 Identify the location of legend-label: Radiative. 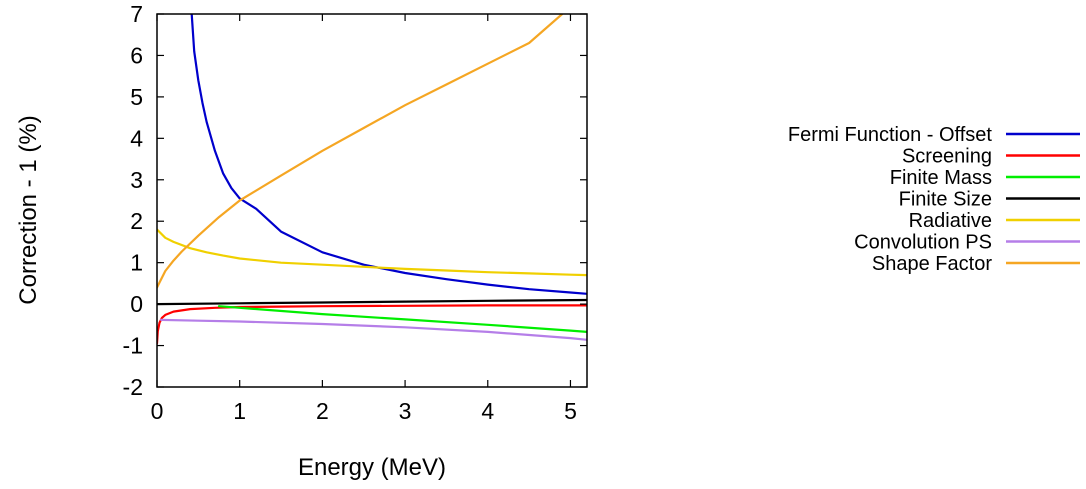
(950, 221).